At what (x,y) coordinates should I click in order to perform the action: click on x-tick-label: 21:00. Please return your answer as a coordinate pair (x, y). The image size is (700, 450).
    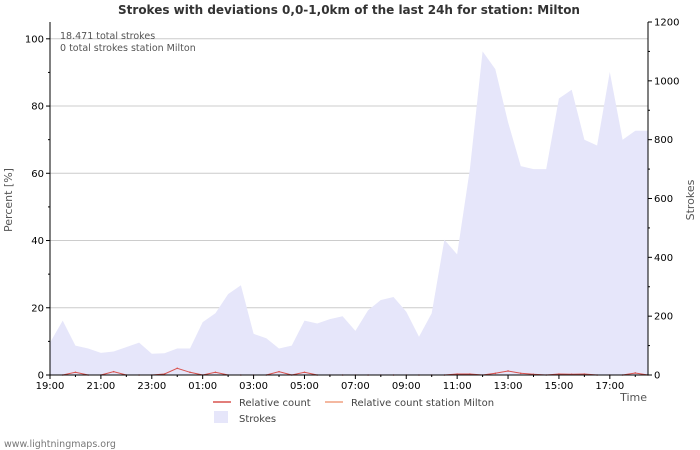
    Looking at the image, I should click on (100, 386).